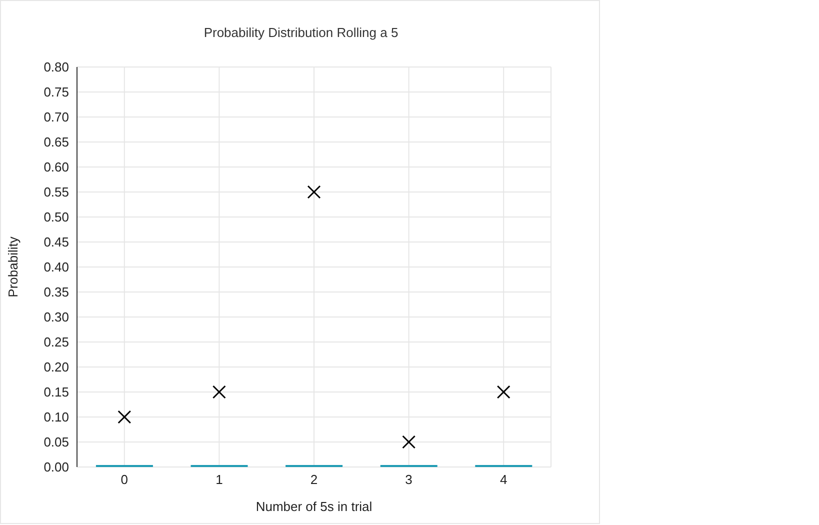 This screenshot has width=819, height=525. What do you see at coordinates (56, 167) in the screenshot?
I see `y-tick-label: 0.60` at bounding box center [56, 167].